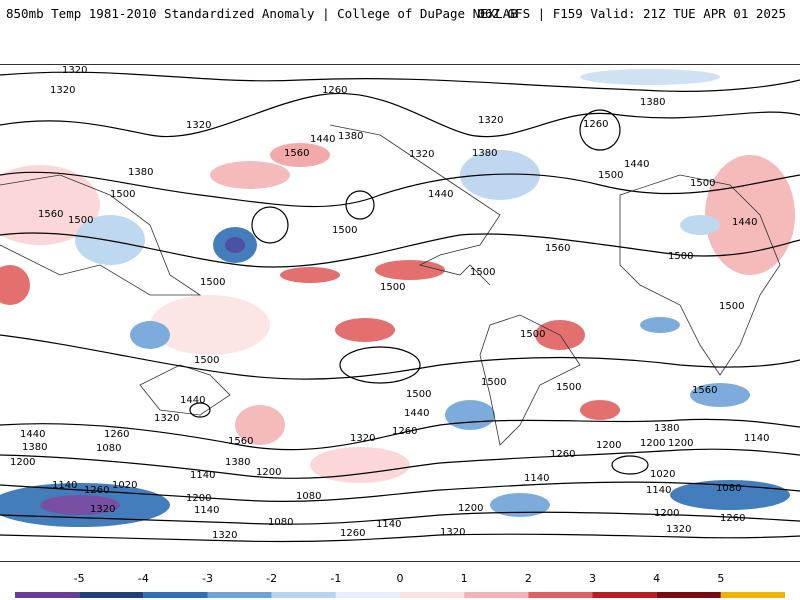 The height and width of the screenshot is (600, 800). What do you see at coordinates (592, 578) in the screenshot?
I see `colorbar-tick-label: 3` at bounding box center [592, 578].